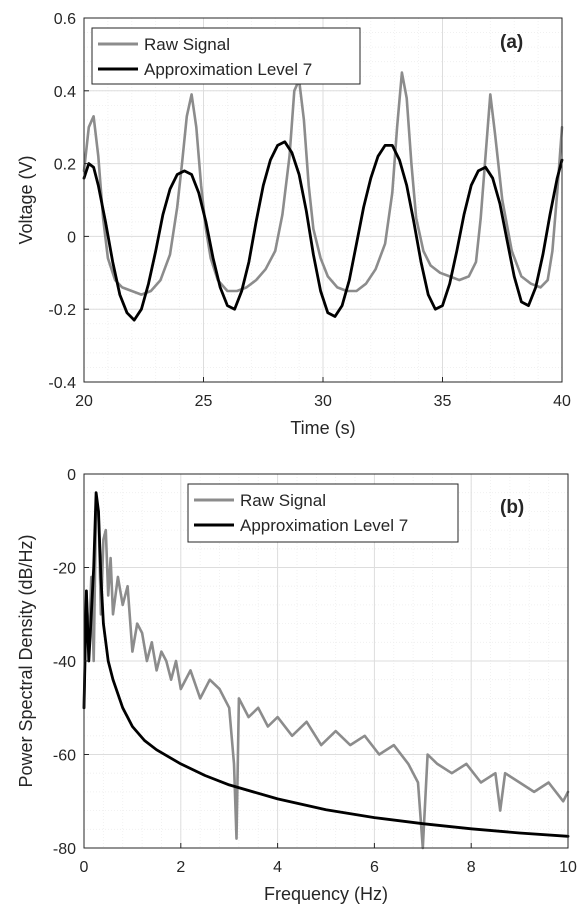 This screenshot has width=581, height=909. What do you see at coordinates (443, 401) in the screenshot?
I see `x-tick-label: 35` at bounding box center [443, 401].